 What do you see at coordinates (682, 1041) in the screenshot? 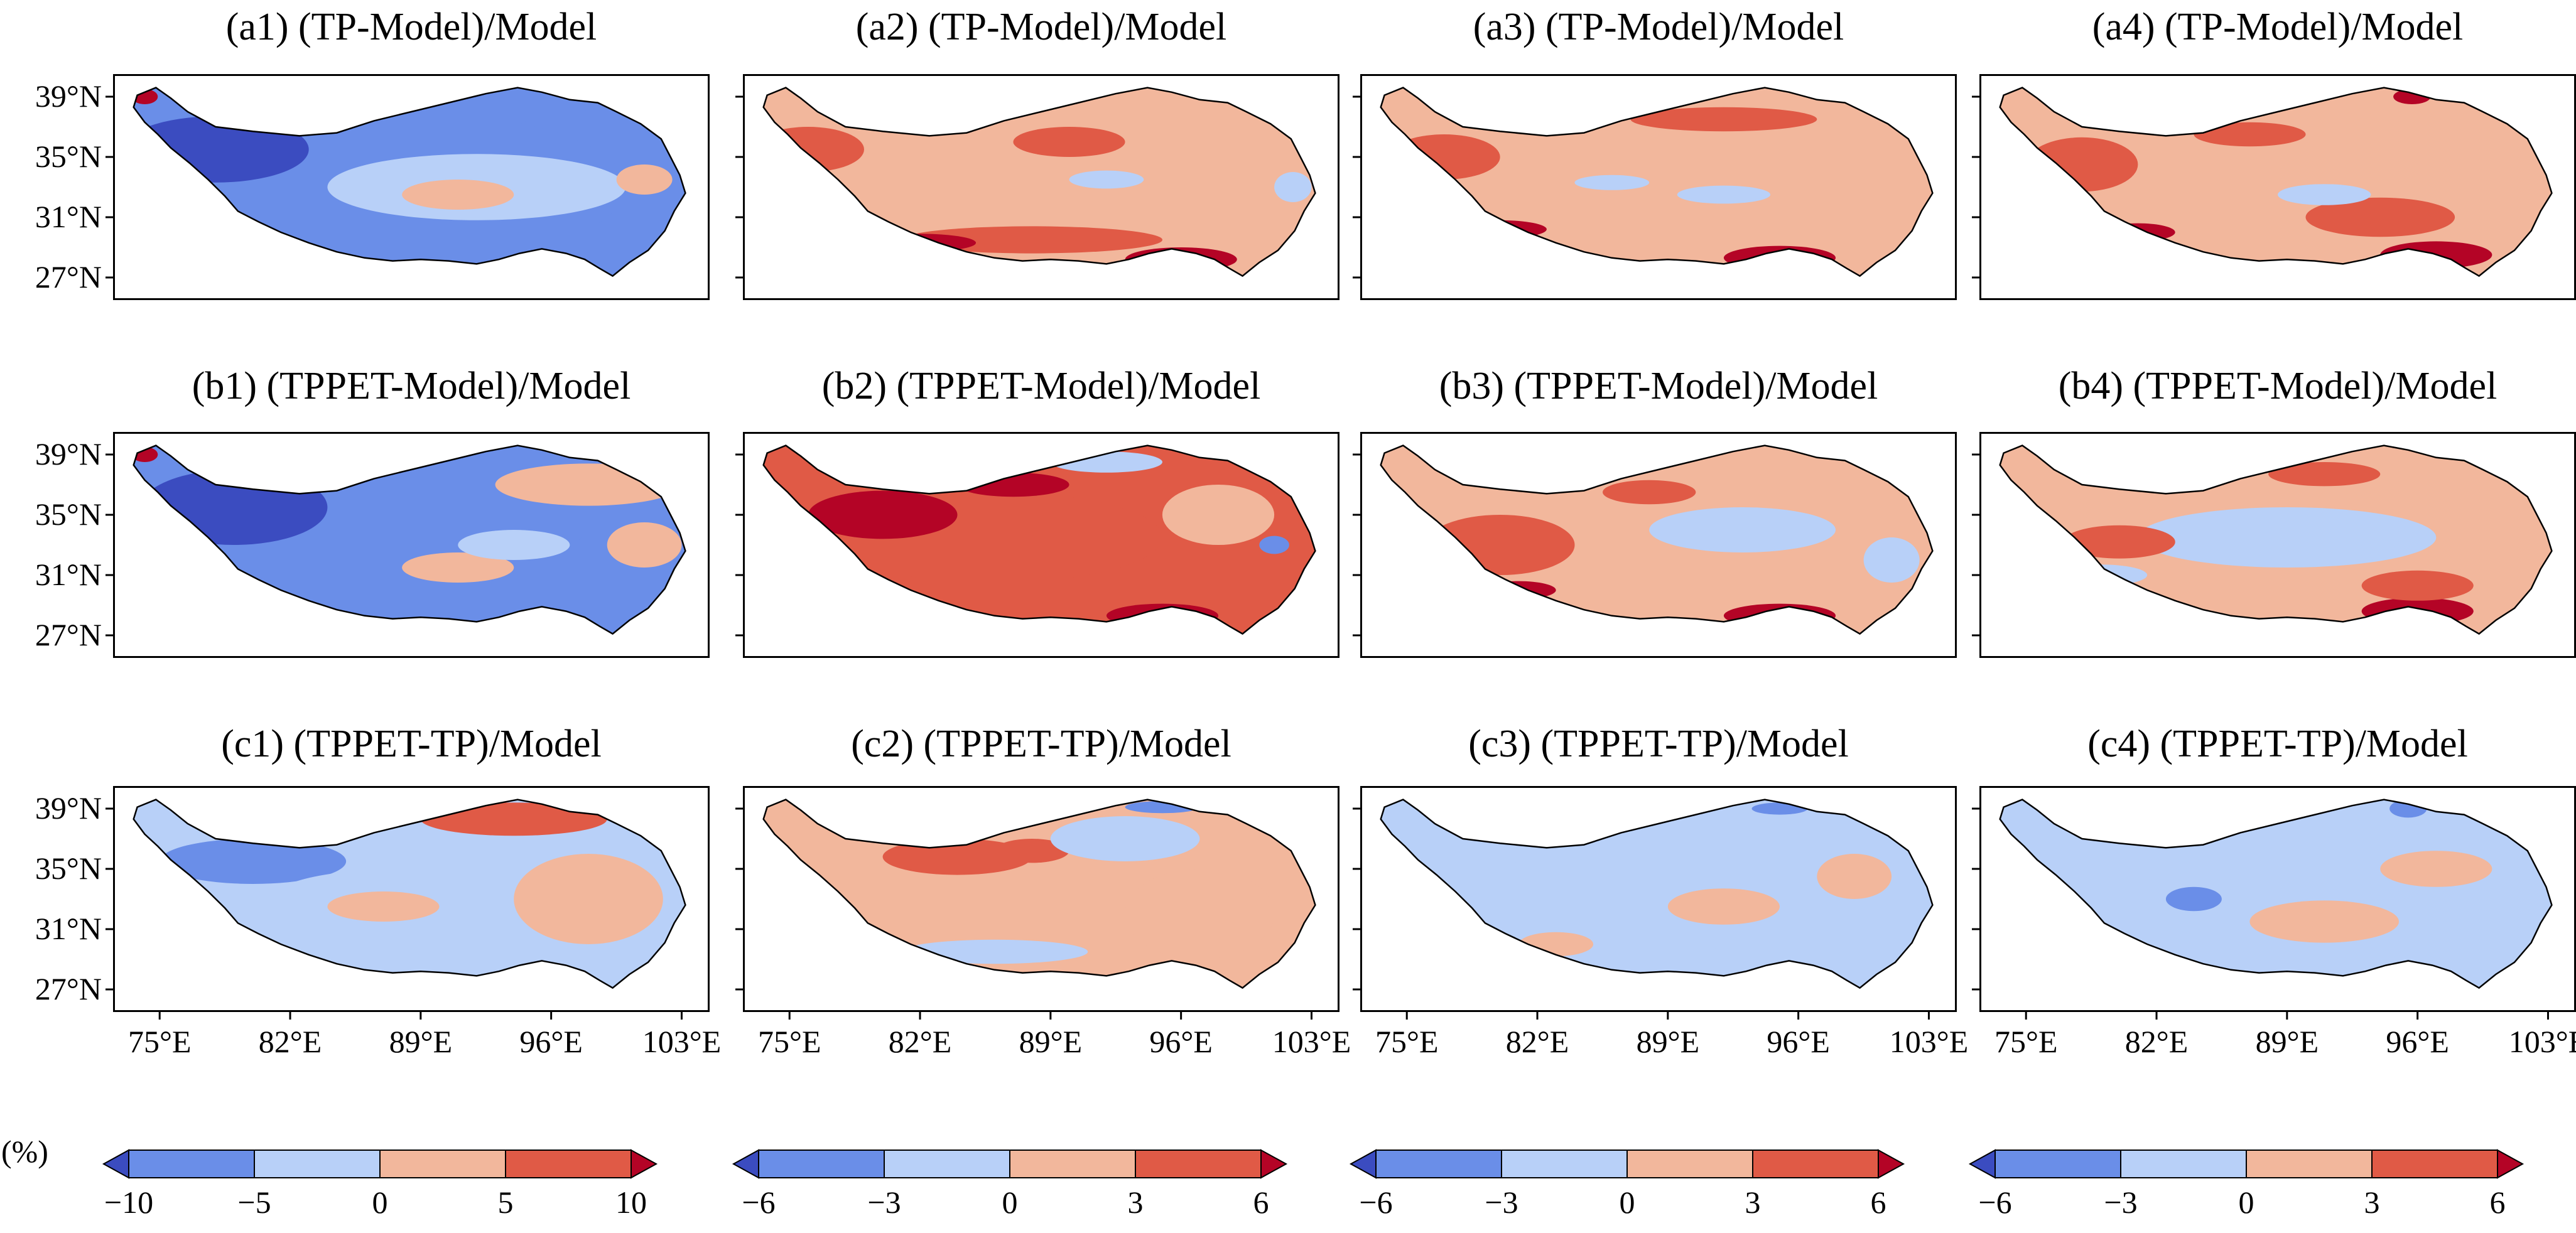
I see `lon-label-c1-4: 103°E` at bounding box center [682, 1041].